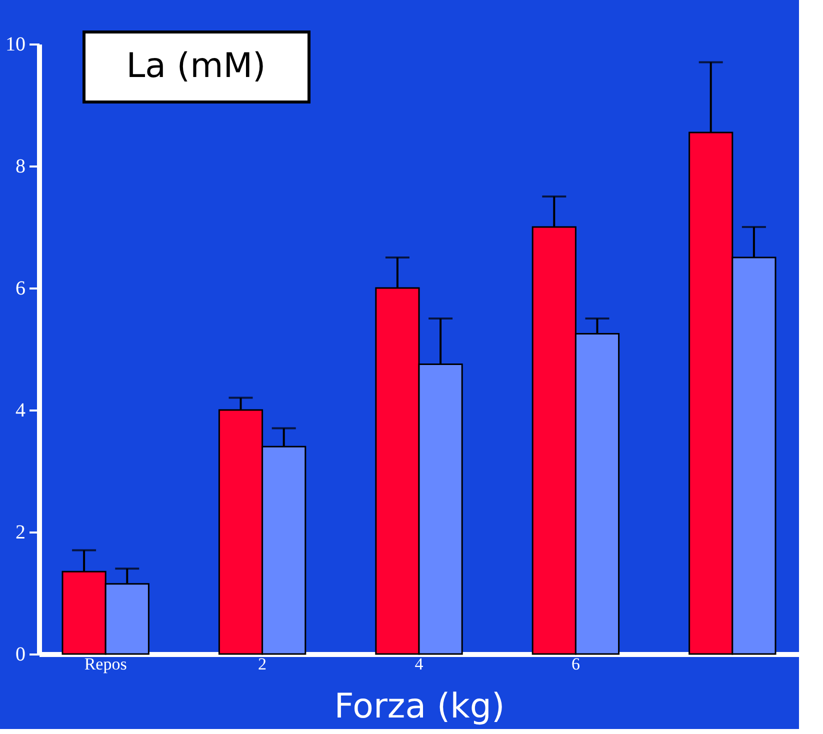 The width and height of the screenshot is (823, 734). Describe the element at coordinates (105, 664) in the screenshot. I see `x-tick-label: Repos` at that location.